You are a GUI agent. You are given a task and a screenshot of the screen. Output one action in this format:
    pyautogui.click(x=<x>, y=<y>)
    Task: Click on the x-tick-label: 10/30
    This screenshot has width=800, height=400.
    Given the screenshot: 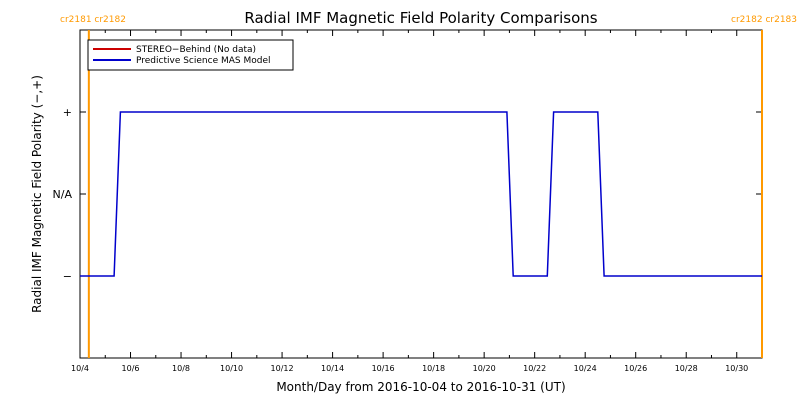 What is the action you would take?
    pyautogui.click(x=736, y=368)
    